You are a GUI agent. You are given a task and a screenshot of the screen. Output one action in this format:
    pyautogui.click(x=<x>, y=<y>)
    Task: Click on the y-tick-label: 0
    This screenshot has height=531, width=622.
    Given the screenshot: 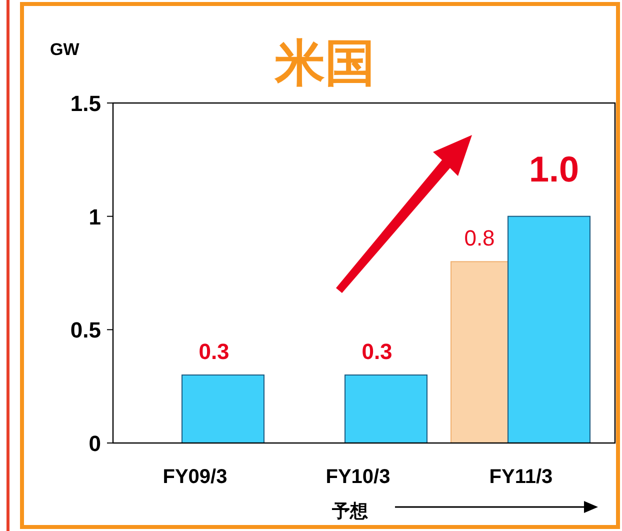 What is the action you would take?
    pyautogui.click(x=94, y=443)
    